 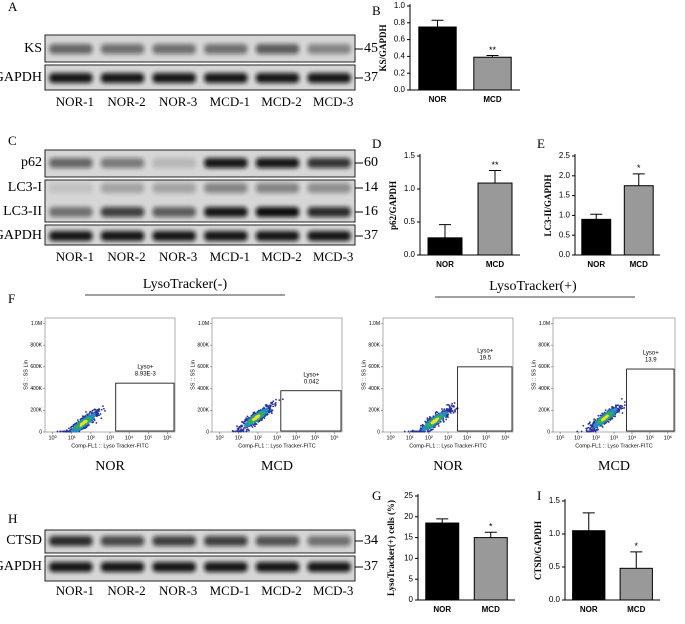 I want to click on lane-label: NOR-2, so click(x=126, y=256).